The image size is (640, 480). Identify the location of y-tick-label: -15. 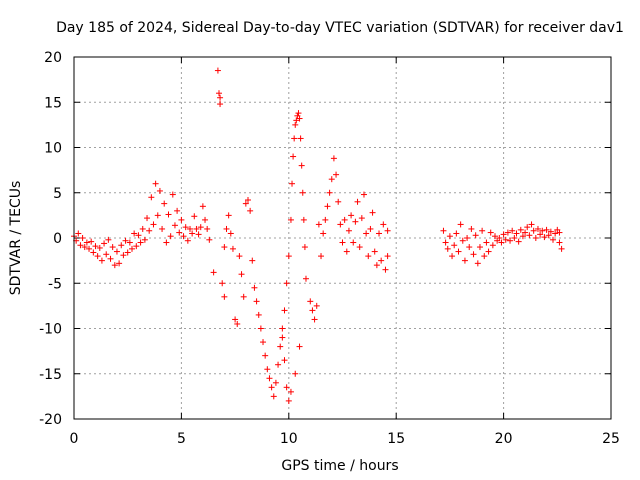
(50, 375).